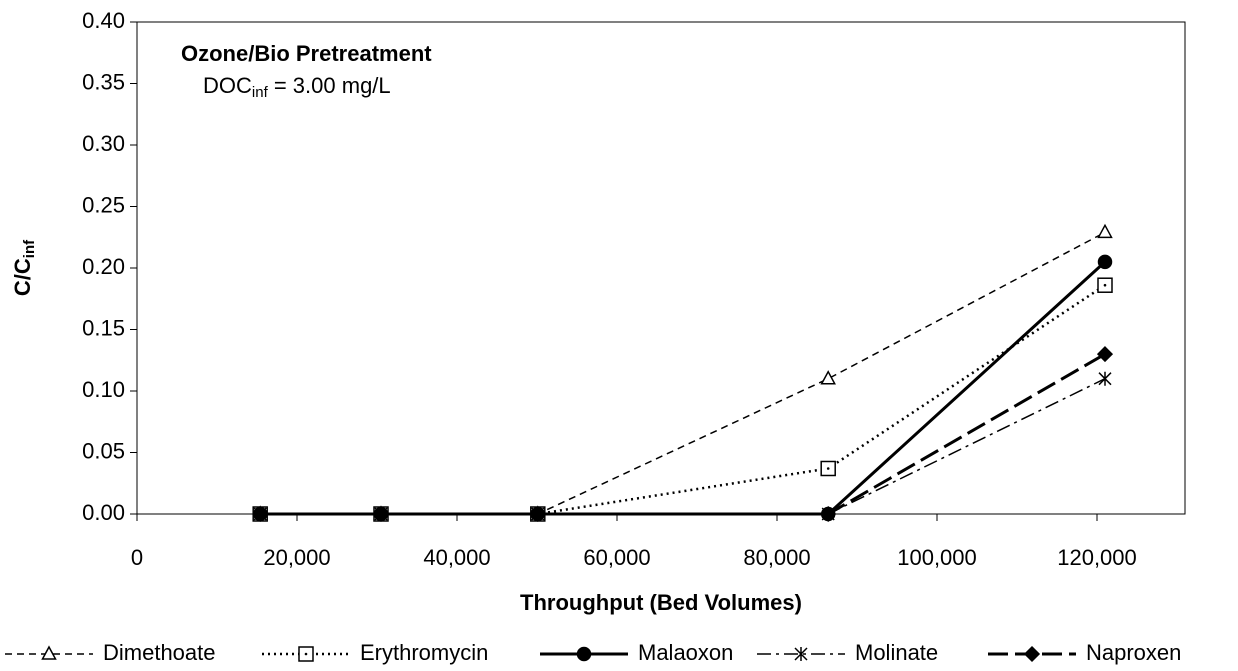  Describe the element at coordinates (103, 204) in the screenshot. I see `y-tick-label: 0.25` at that location.